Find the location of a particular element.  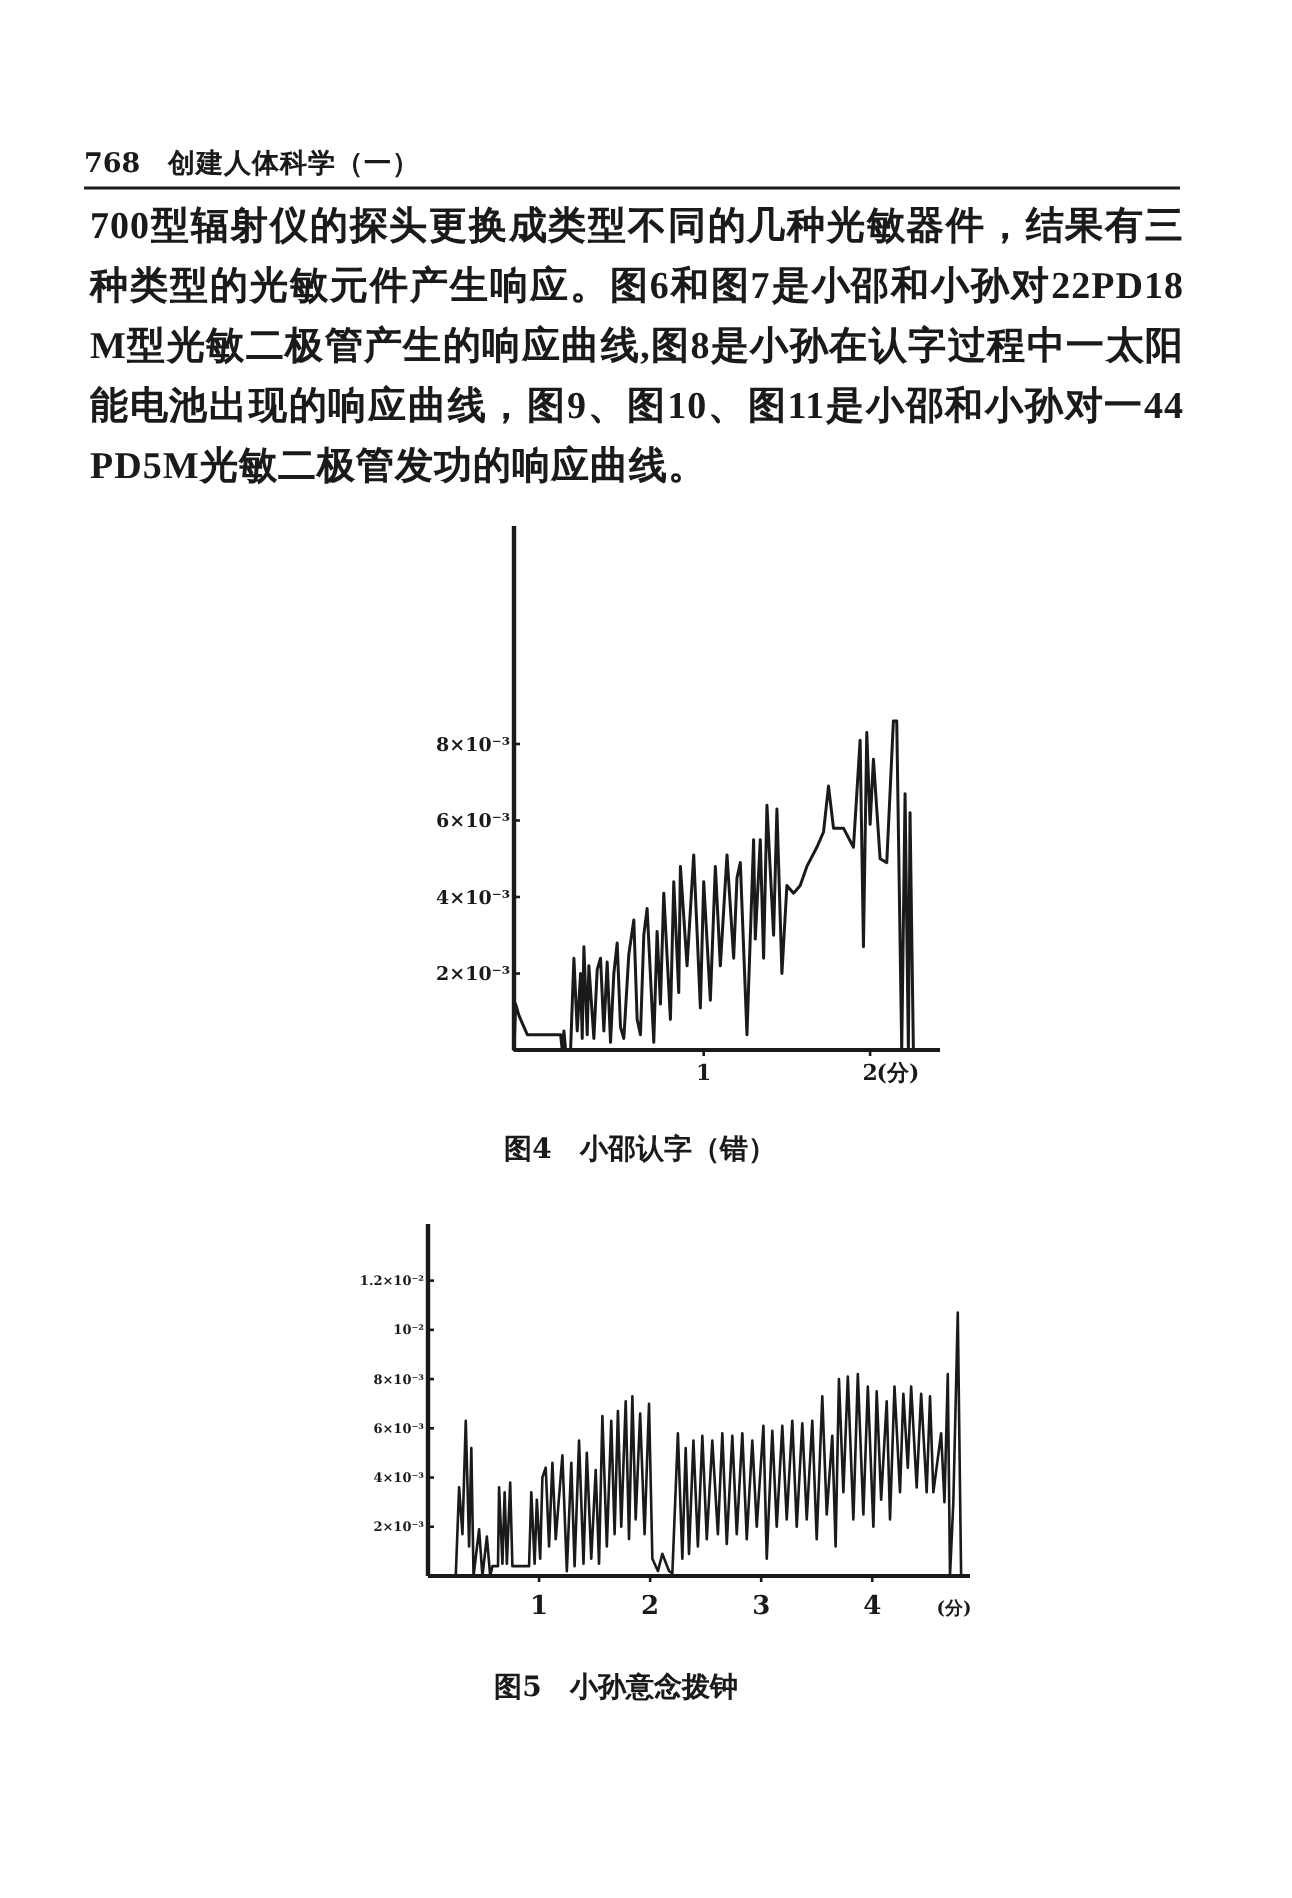

y-tick-label: 4×10⁻³ is located at coordinates (473, 898).